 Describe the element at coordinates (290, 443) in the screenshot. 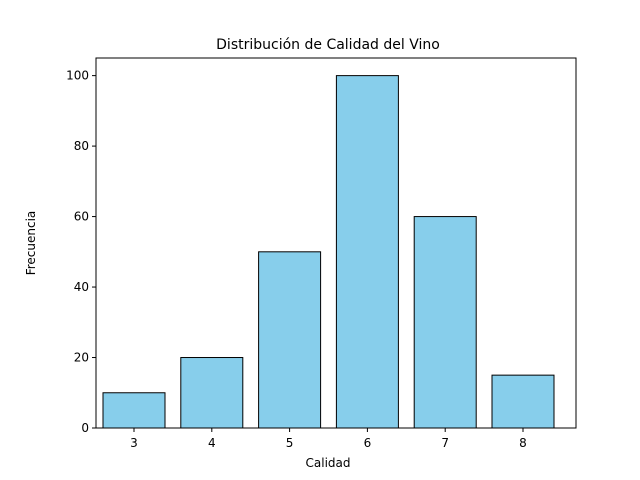

I see `x-tick-label: 5` at that location.